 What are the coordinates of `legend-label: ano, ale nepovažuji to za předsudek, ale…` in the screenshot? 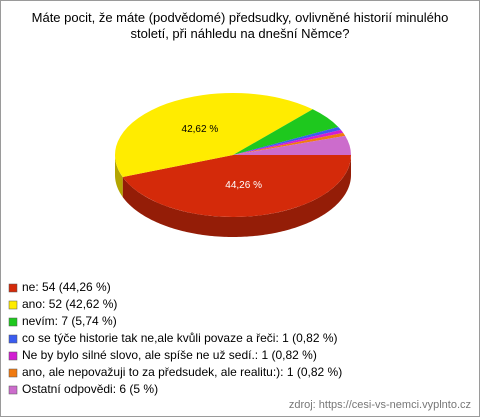 It's located at (182, 372).